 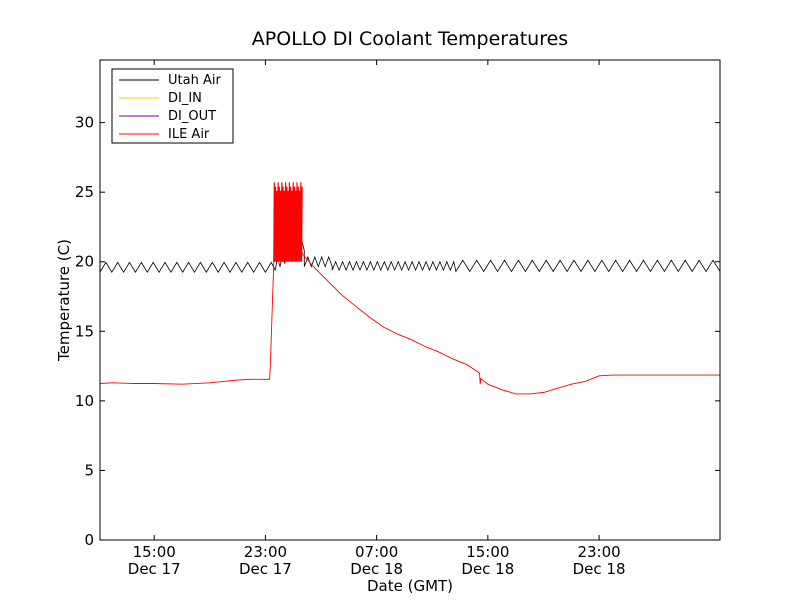 I want to click on legend: Utah Air DI_IN DI_OUT ILE Air, so click(x=172, y=106).